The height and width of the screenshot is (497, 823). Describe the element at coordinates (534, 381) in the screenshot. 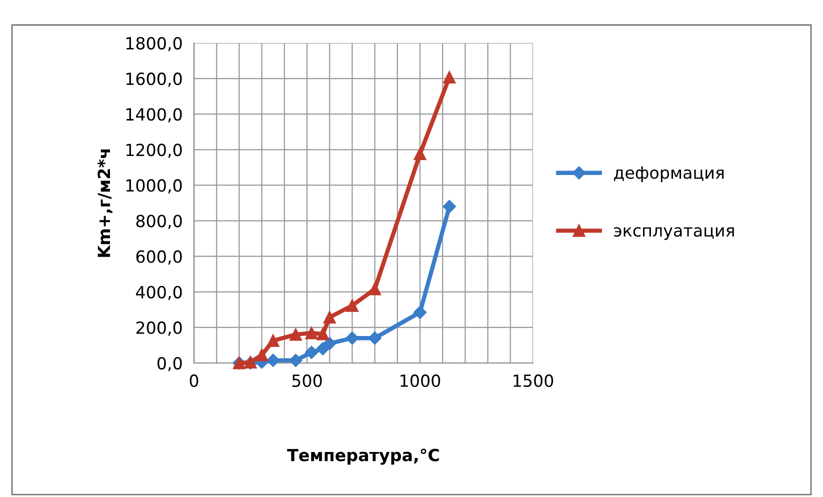

I see `x-tick-label: 1500` at that location.